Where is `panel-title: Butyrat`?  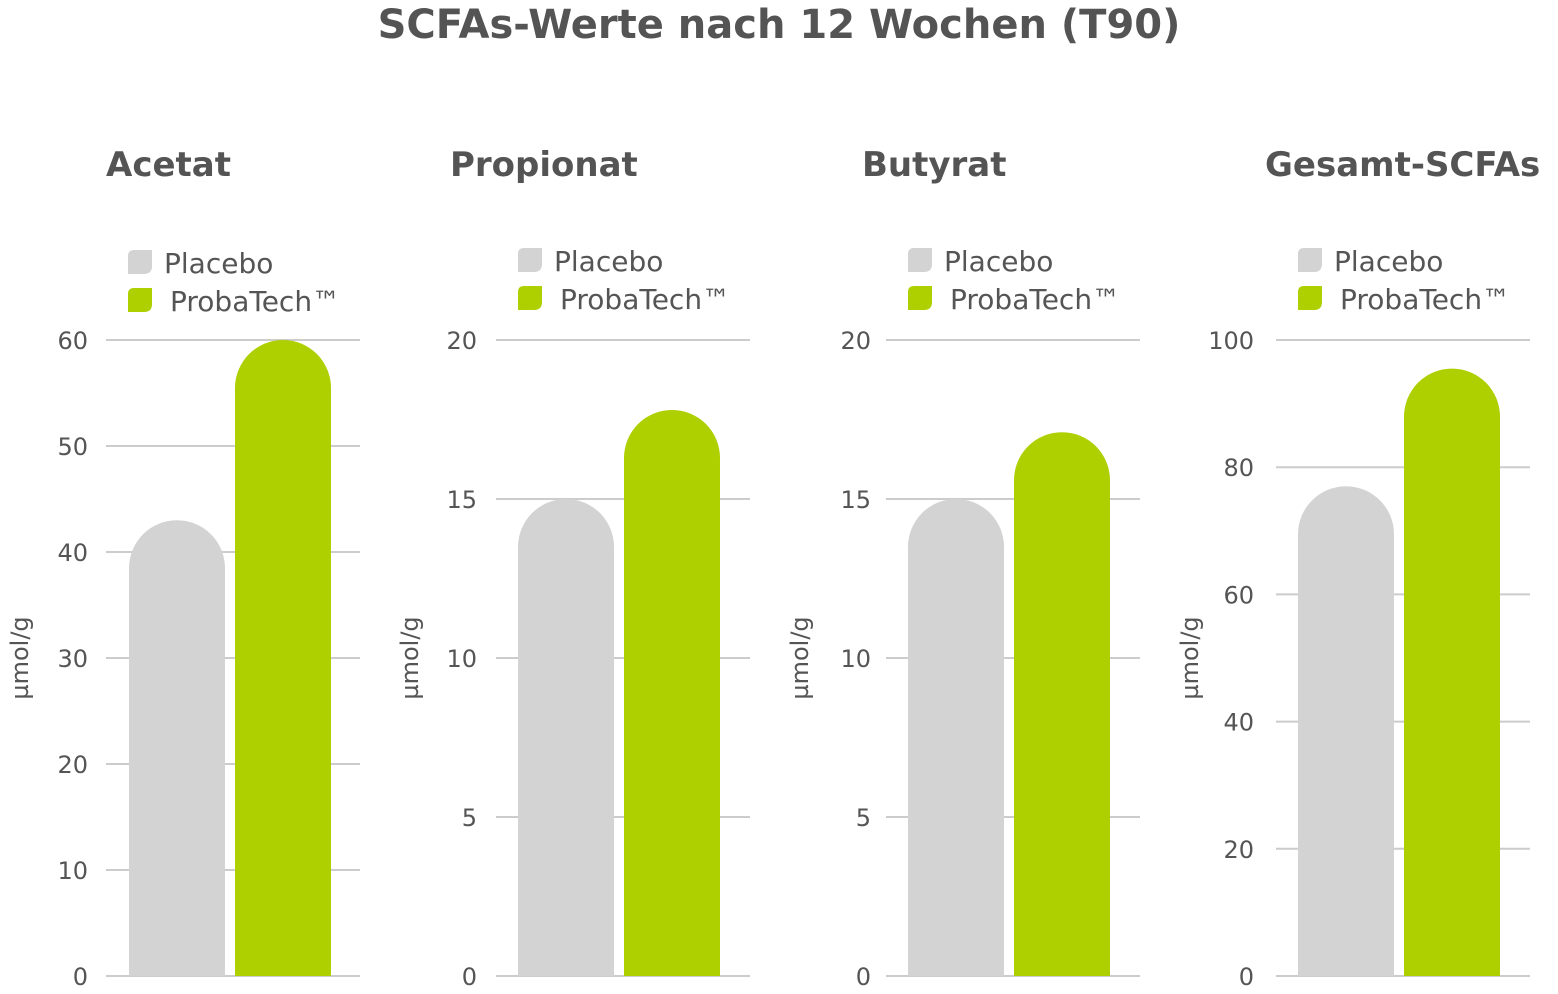 panel-title: Butyrat is located at coordinates (934, 165).